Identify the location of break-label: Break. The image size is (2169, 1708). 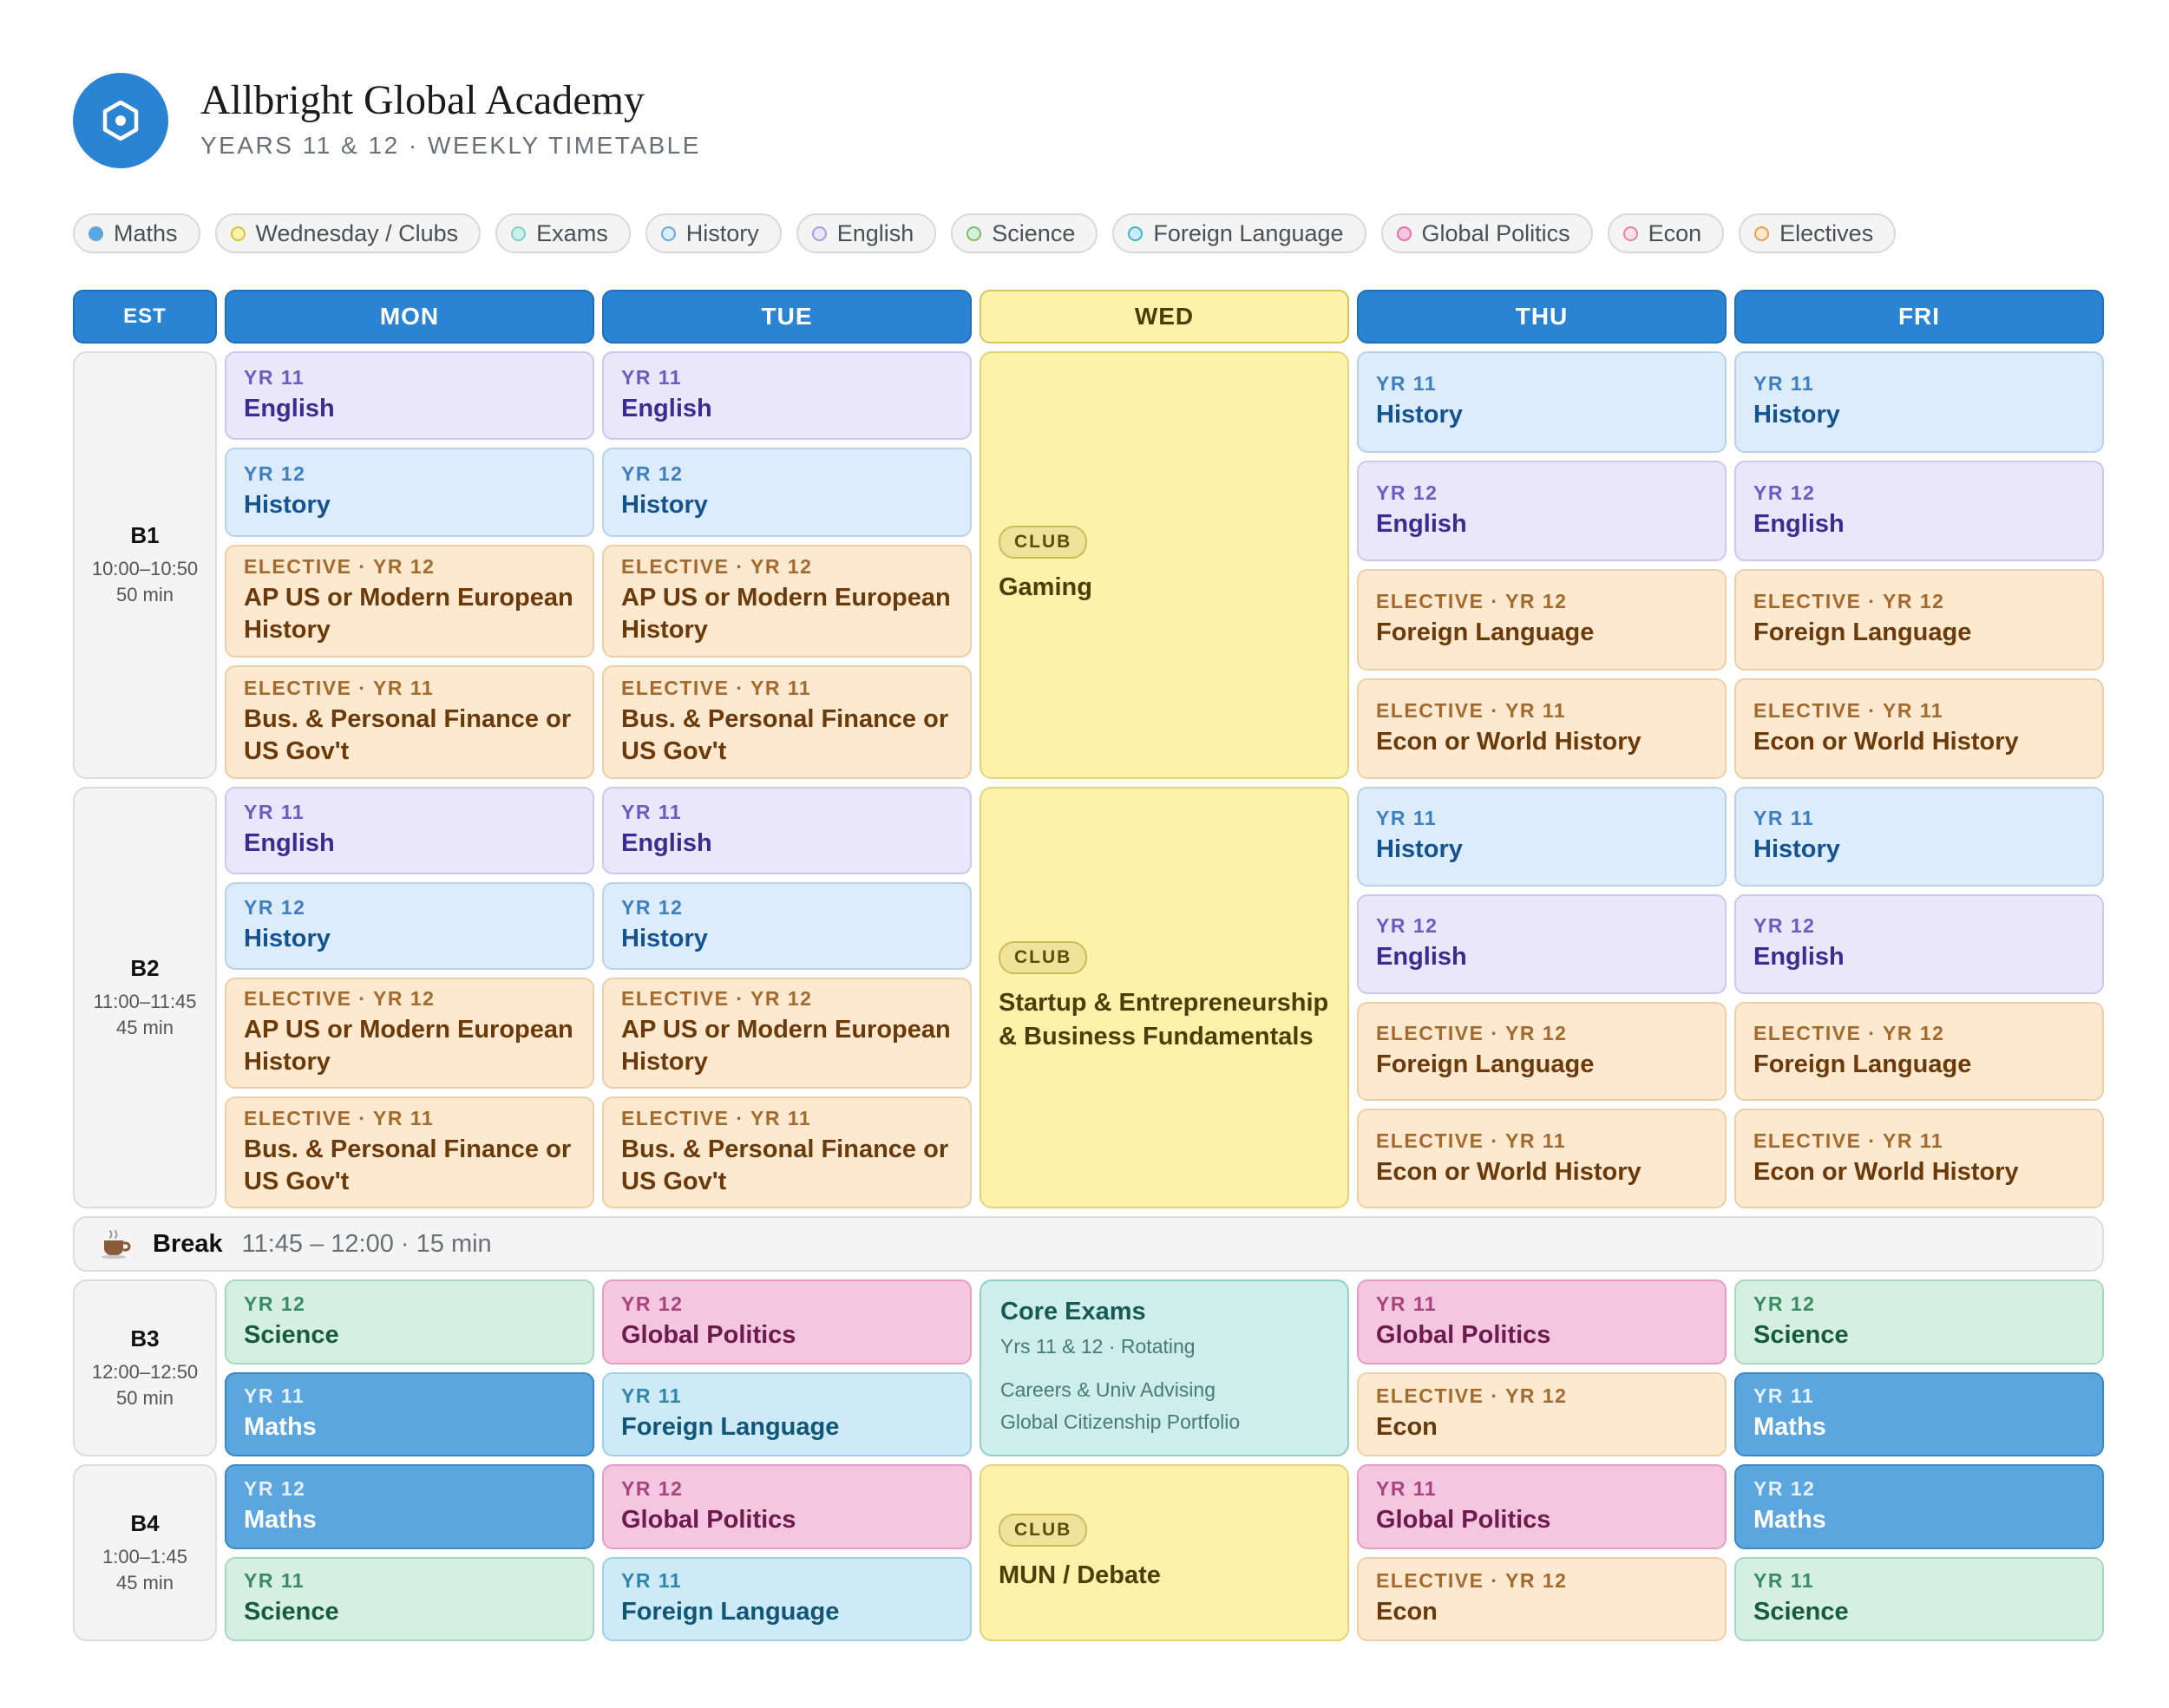
(188, 1243).